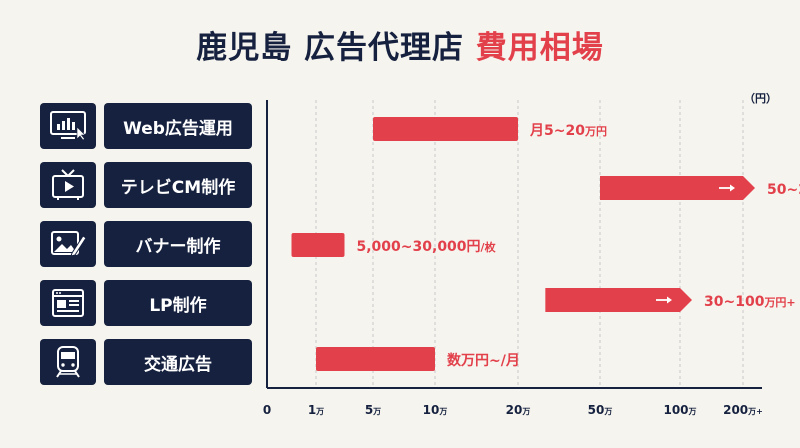  I want to click on row-label-tv-cm: テレビCM制作, so click(178, 185).